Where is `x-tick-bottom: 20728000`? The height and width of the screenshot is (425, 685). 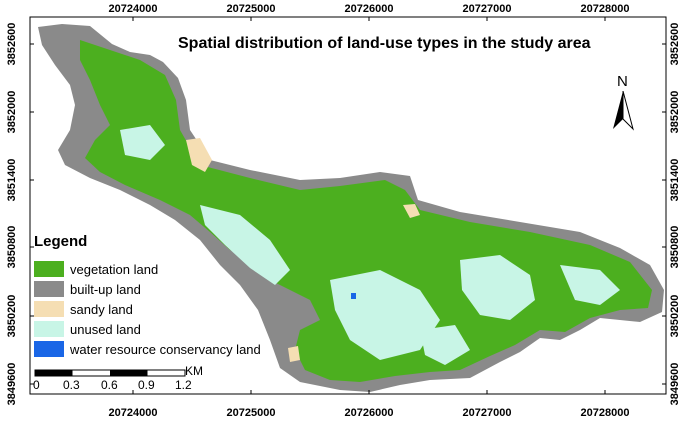
x-tick-bottom: 20728000 is located at coordinates (605, 413).